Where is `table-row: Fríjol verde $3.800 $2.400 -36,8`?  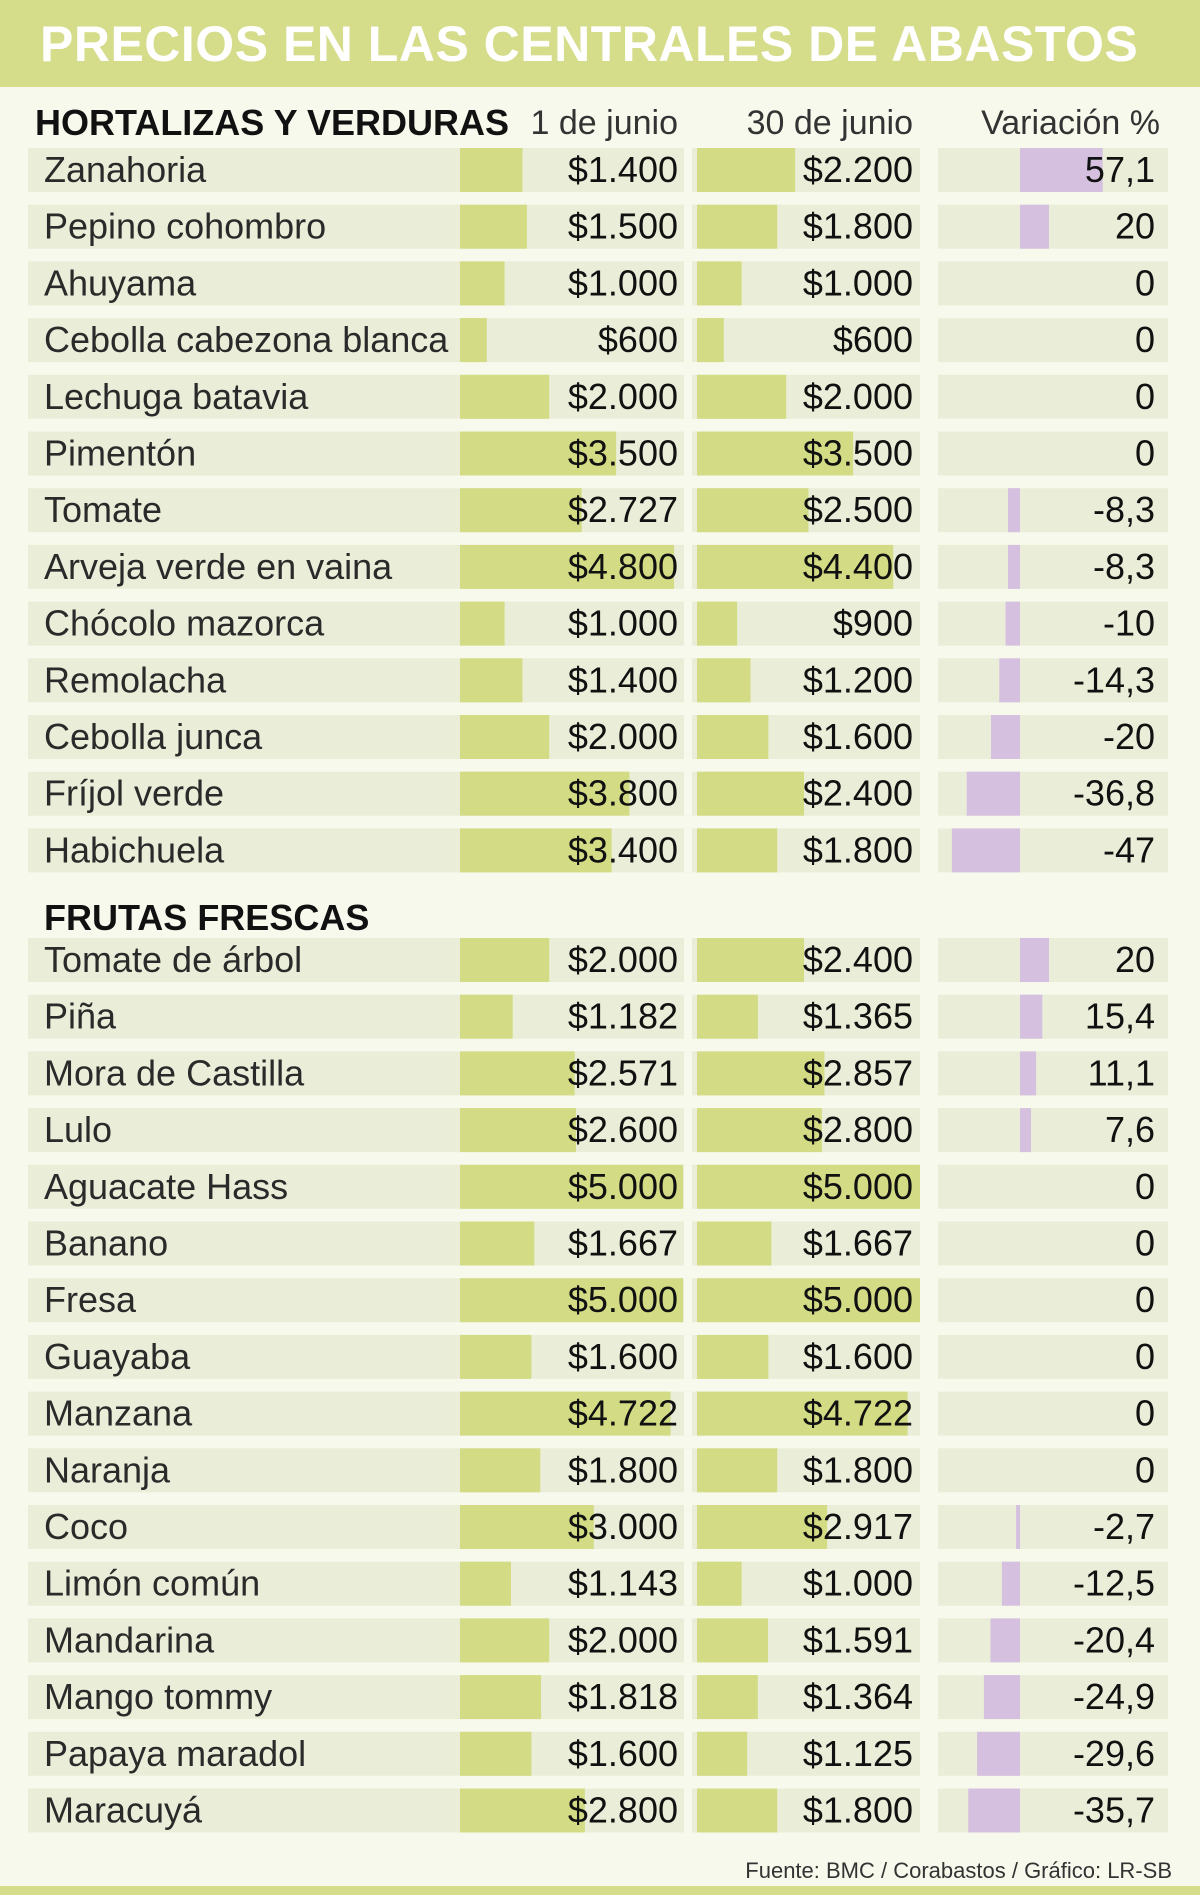
table-row: Fríjol verde $3.800 $2.400 -36,8 is located at coordinates (598, 793).